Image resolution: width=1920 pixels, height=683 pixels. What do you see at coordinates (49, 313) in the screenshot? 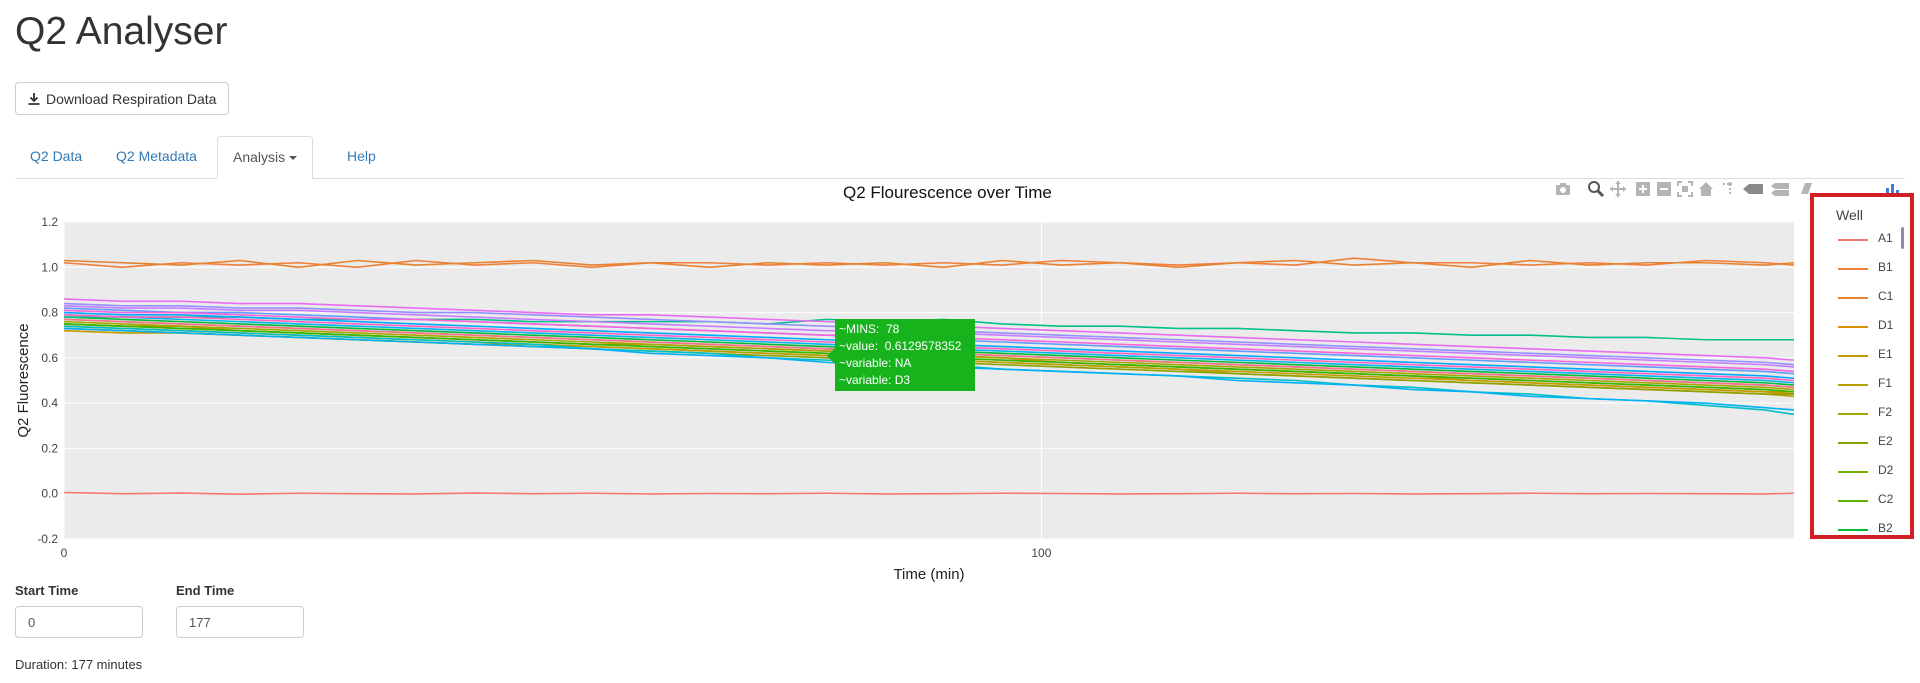
I see `y-tick-label: 0.8` at bounding box center [49, 313].